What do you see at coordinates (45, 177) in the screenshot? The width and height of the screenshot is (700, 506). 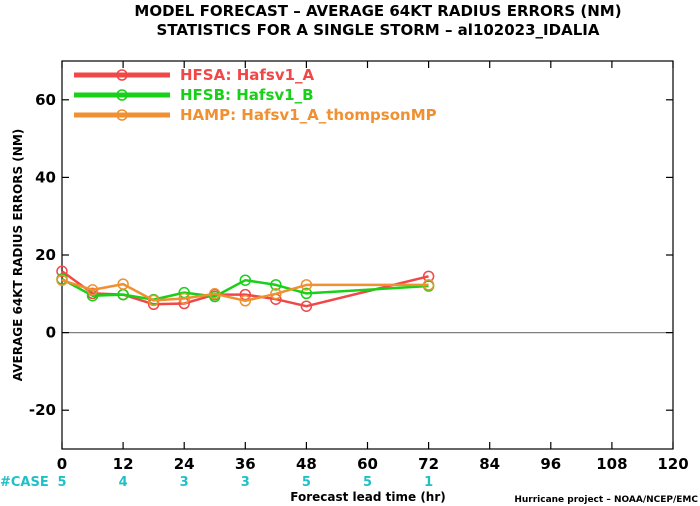 I see `y-tick-label: 40` at bounding box center [45, 177].